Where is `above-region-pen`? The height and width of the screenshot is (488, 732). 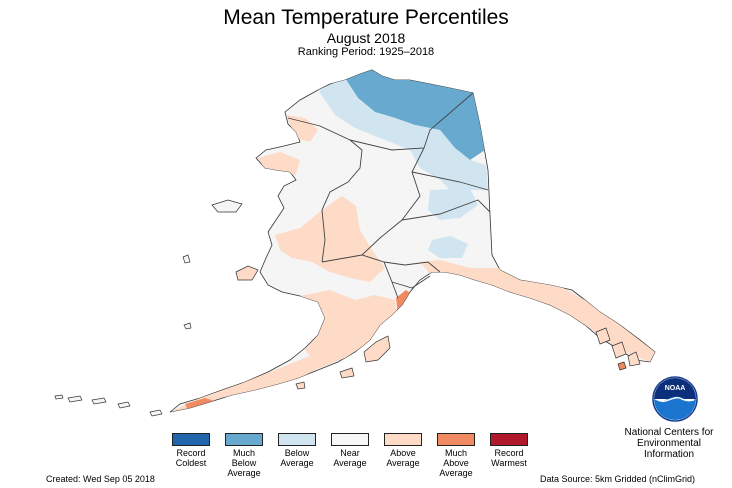
above-region-pen is located at coordinates (250, 384).